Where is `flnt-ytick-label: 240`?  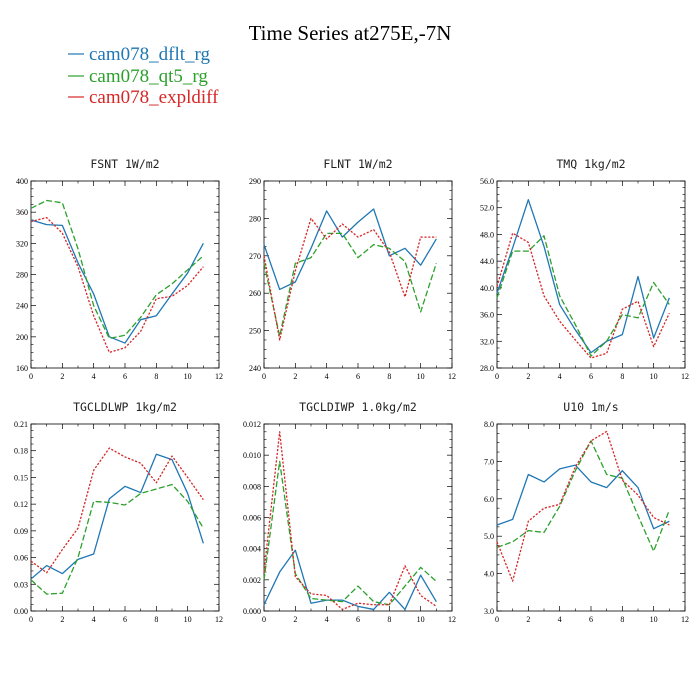
flnt-ytick-label: 240 is located at coordinates (255, 368).